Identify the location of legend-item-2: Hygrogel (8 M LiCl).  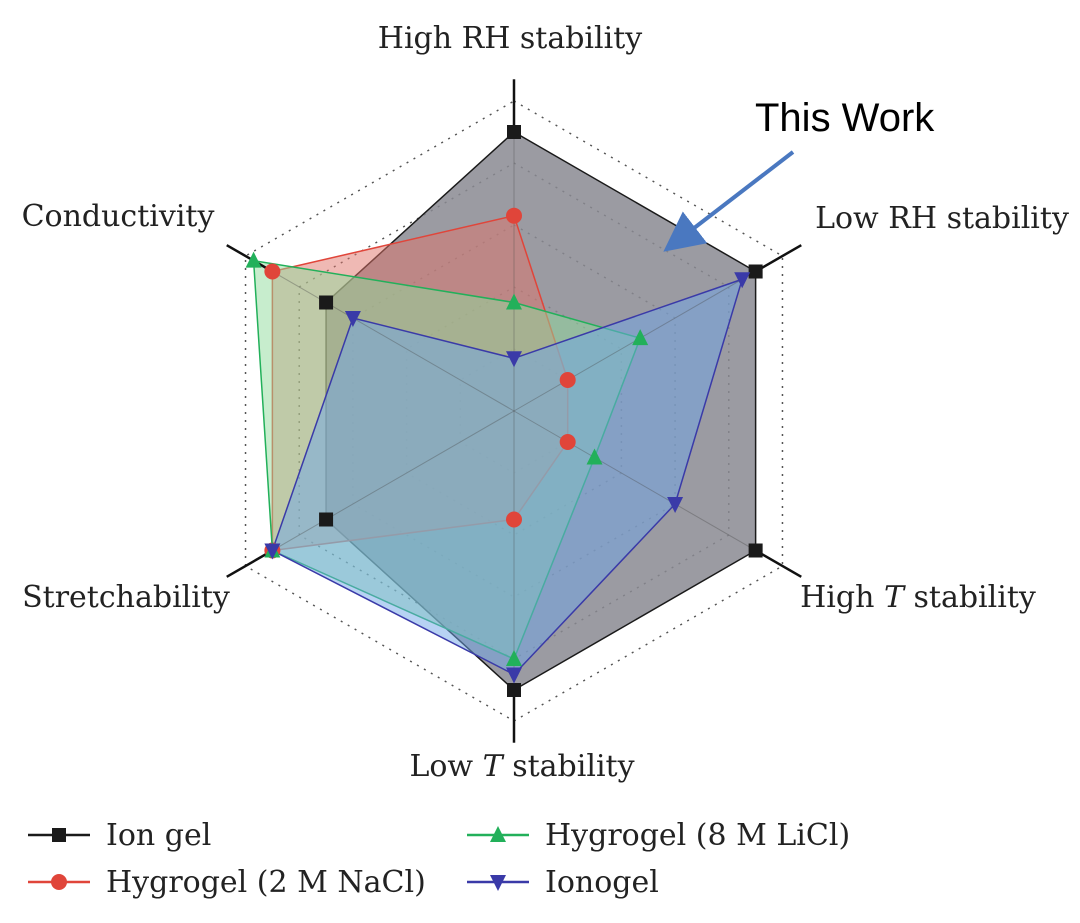
(658, 835).